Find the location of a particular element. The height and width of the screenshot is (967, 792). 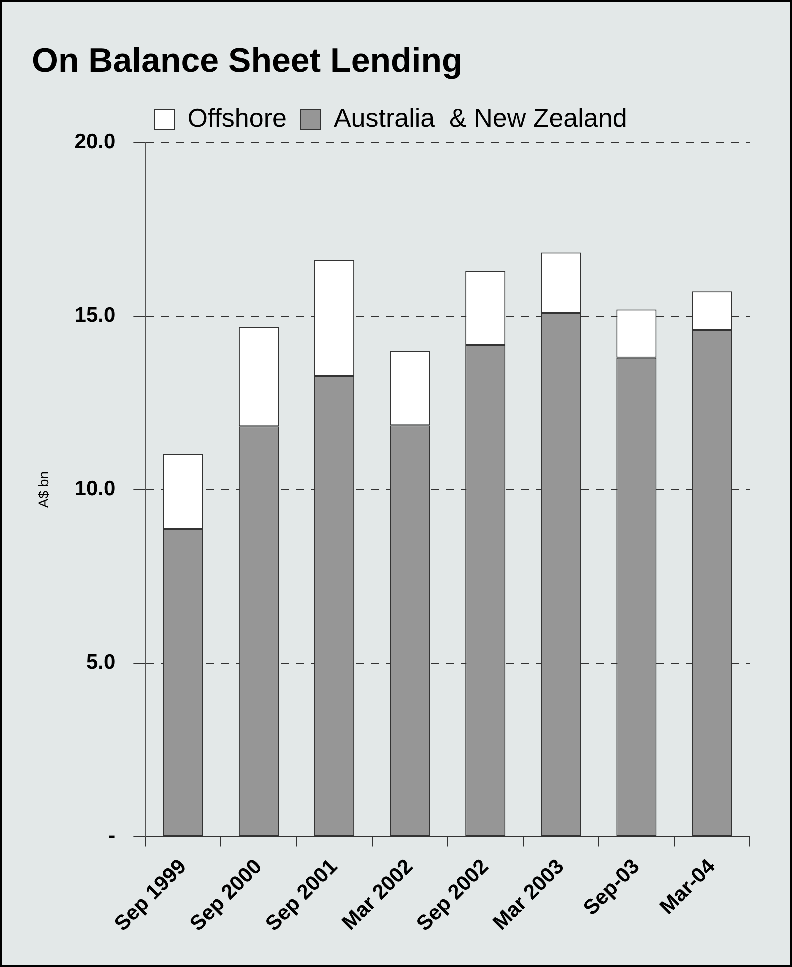

chart-title: On Balance Sheet Lending is located at coordinates (247, 61).